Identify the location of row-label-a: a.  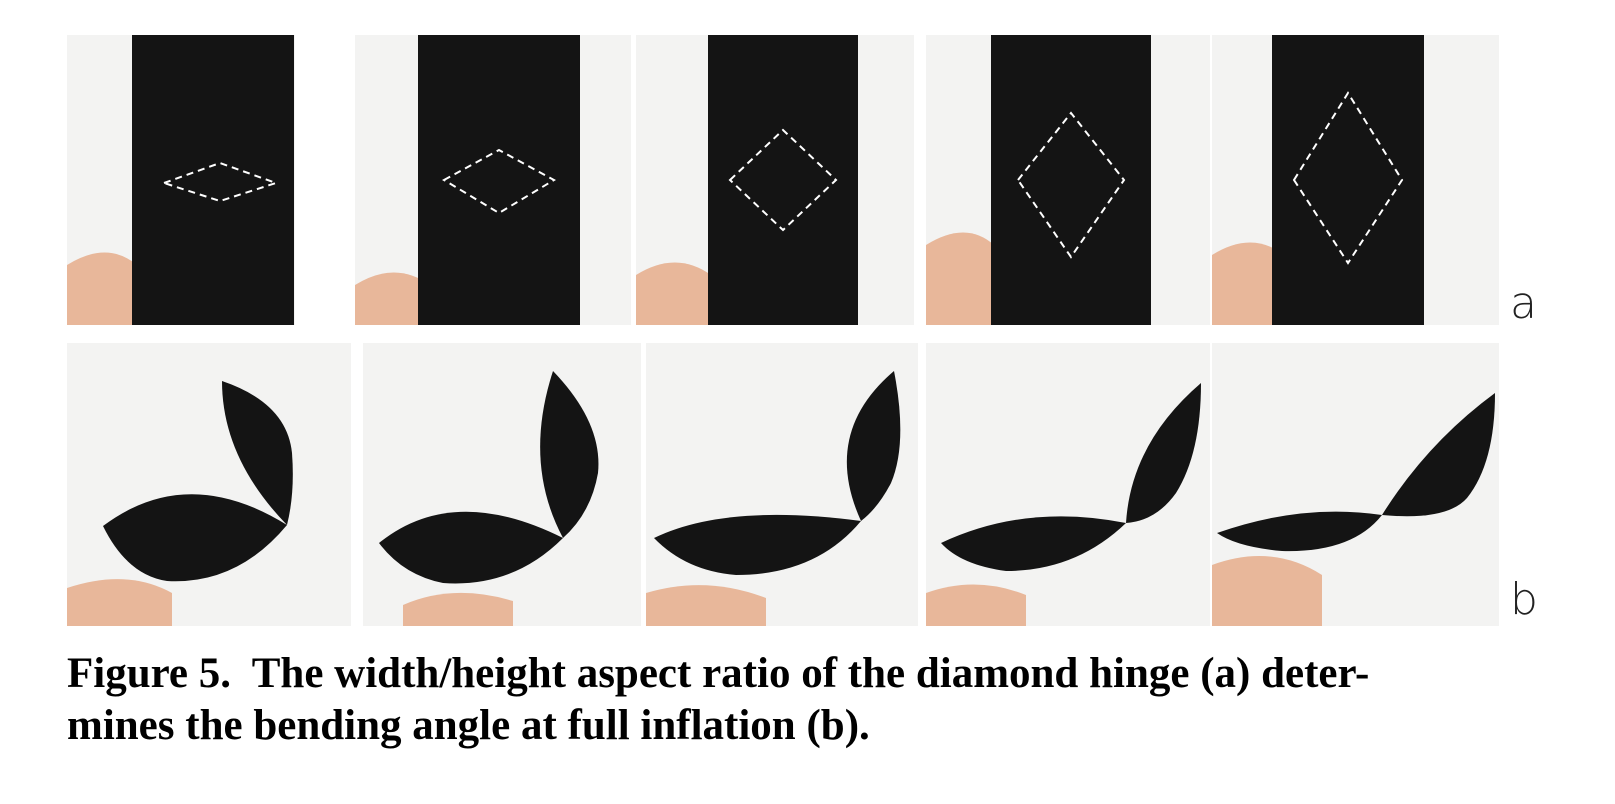
(1523, 303).